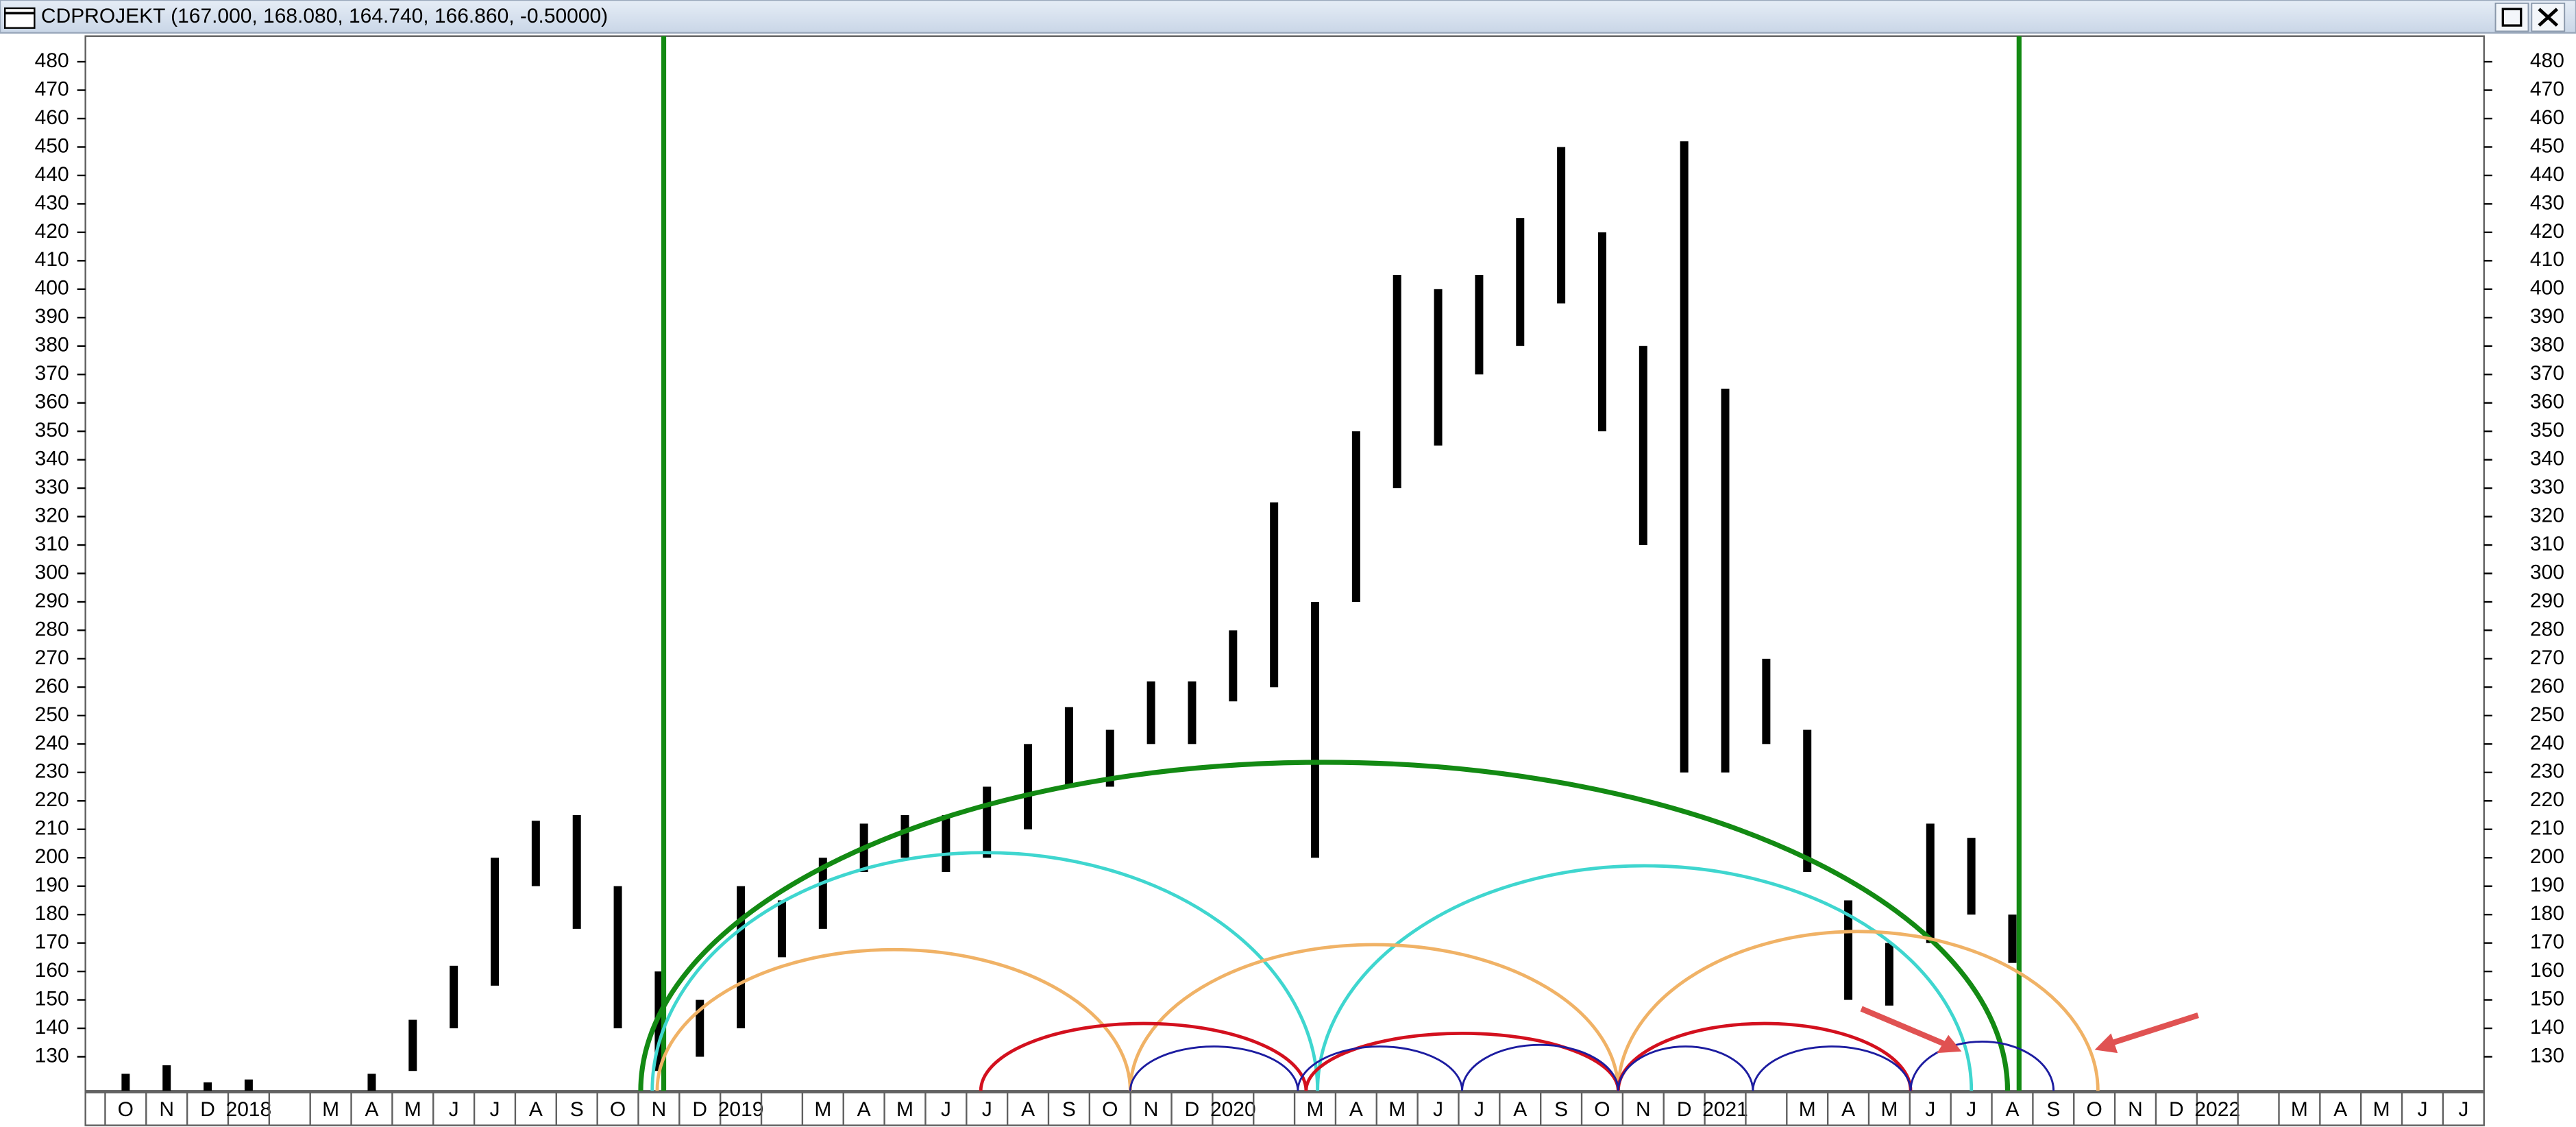 The image size is (2576, 1127). Describe the element at coordinates (2547, 629) in the screenshot. I see `y-tick-label-right: 280` at that location.